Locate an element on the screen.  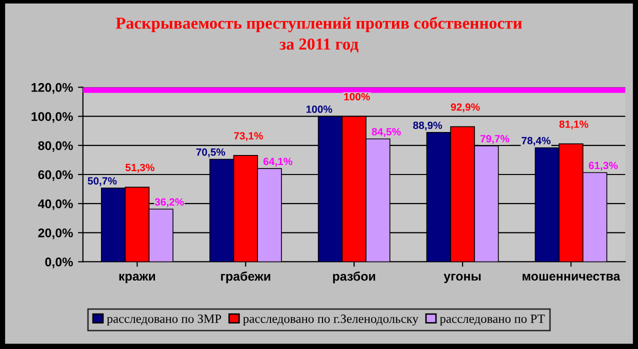
y-tick-label: 60,0% is located at coordinates (55, 175).